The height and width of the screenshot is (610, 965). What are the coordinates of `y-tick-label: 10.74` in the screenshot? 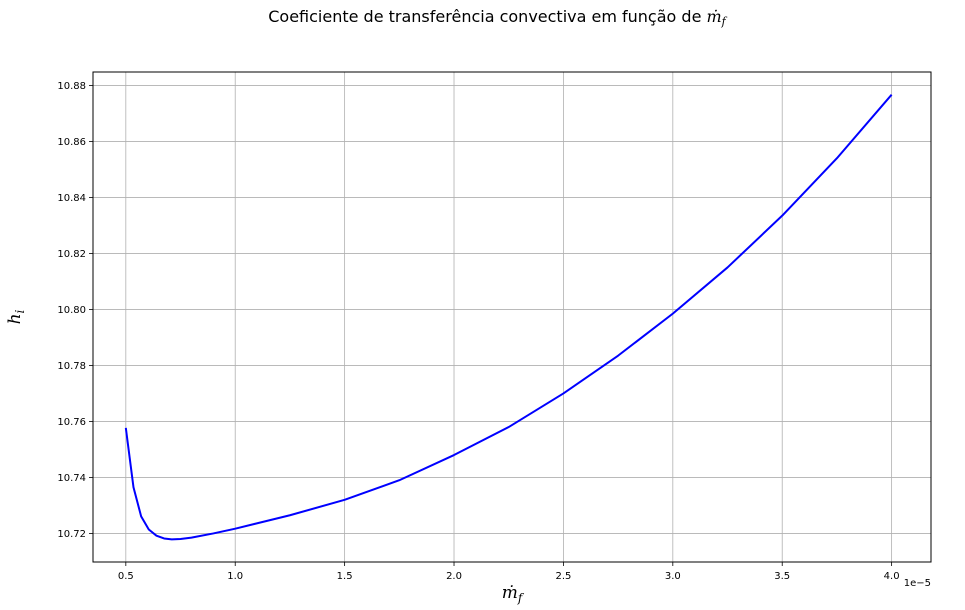 It's located at (71, 478).